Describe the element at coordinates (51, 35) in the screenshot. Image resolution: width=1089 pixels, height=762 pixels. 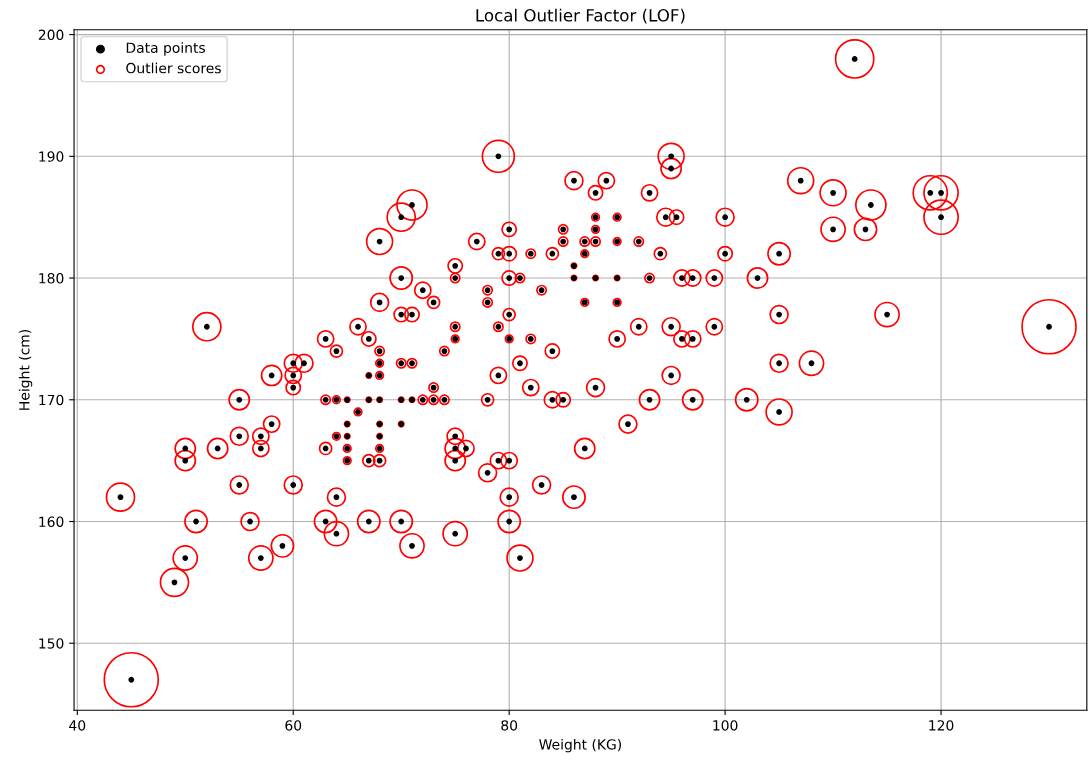
I see `y-tick-label: 200` at that location.